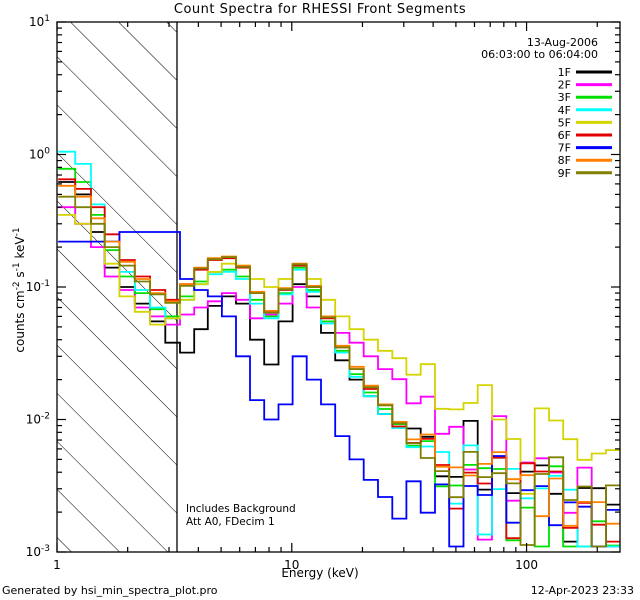  Describe the element at coordinates (39, 154) in the screenshot. I see `y-tick-label: 10⁰` at that location.